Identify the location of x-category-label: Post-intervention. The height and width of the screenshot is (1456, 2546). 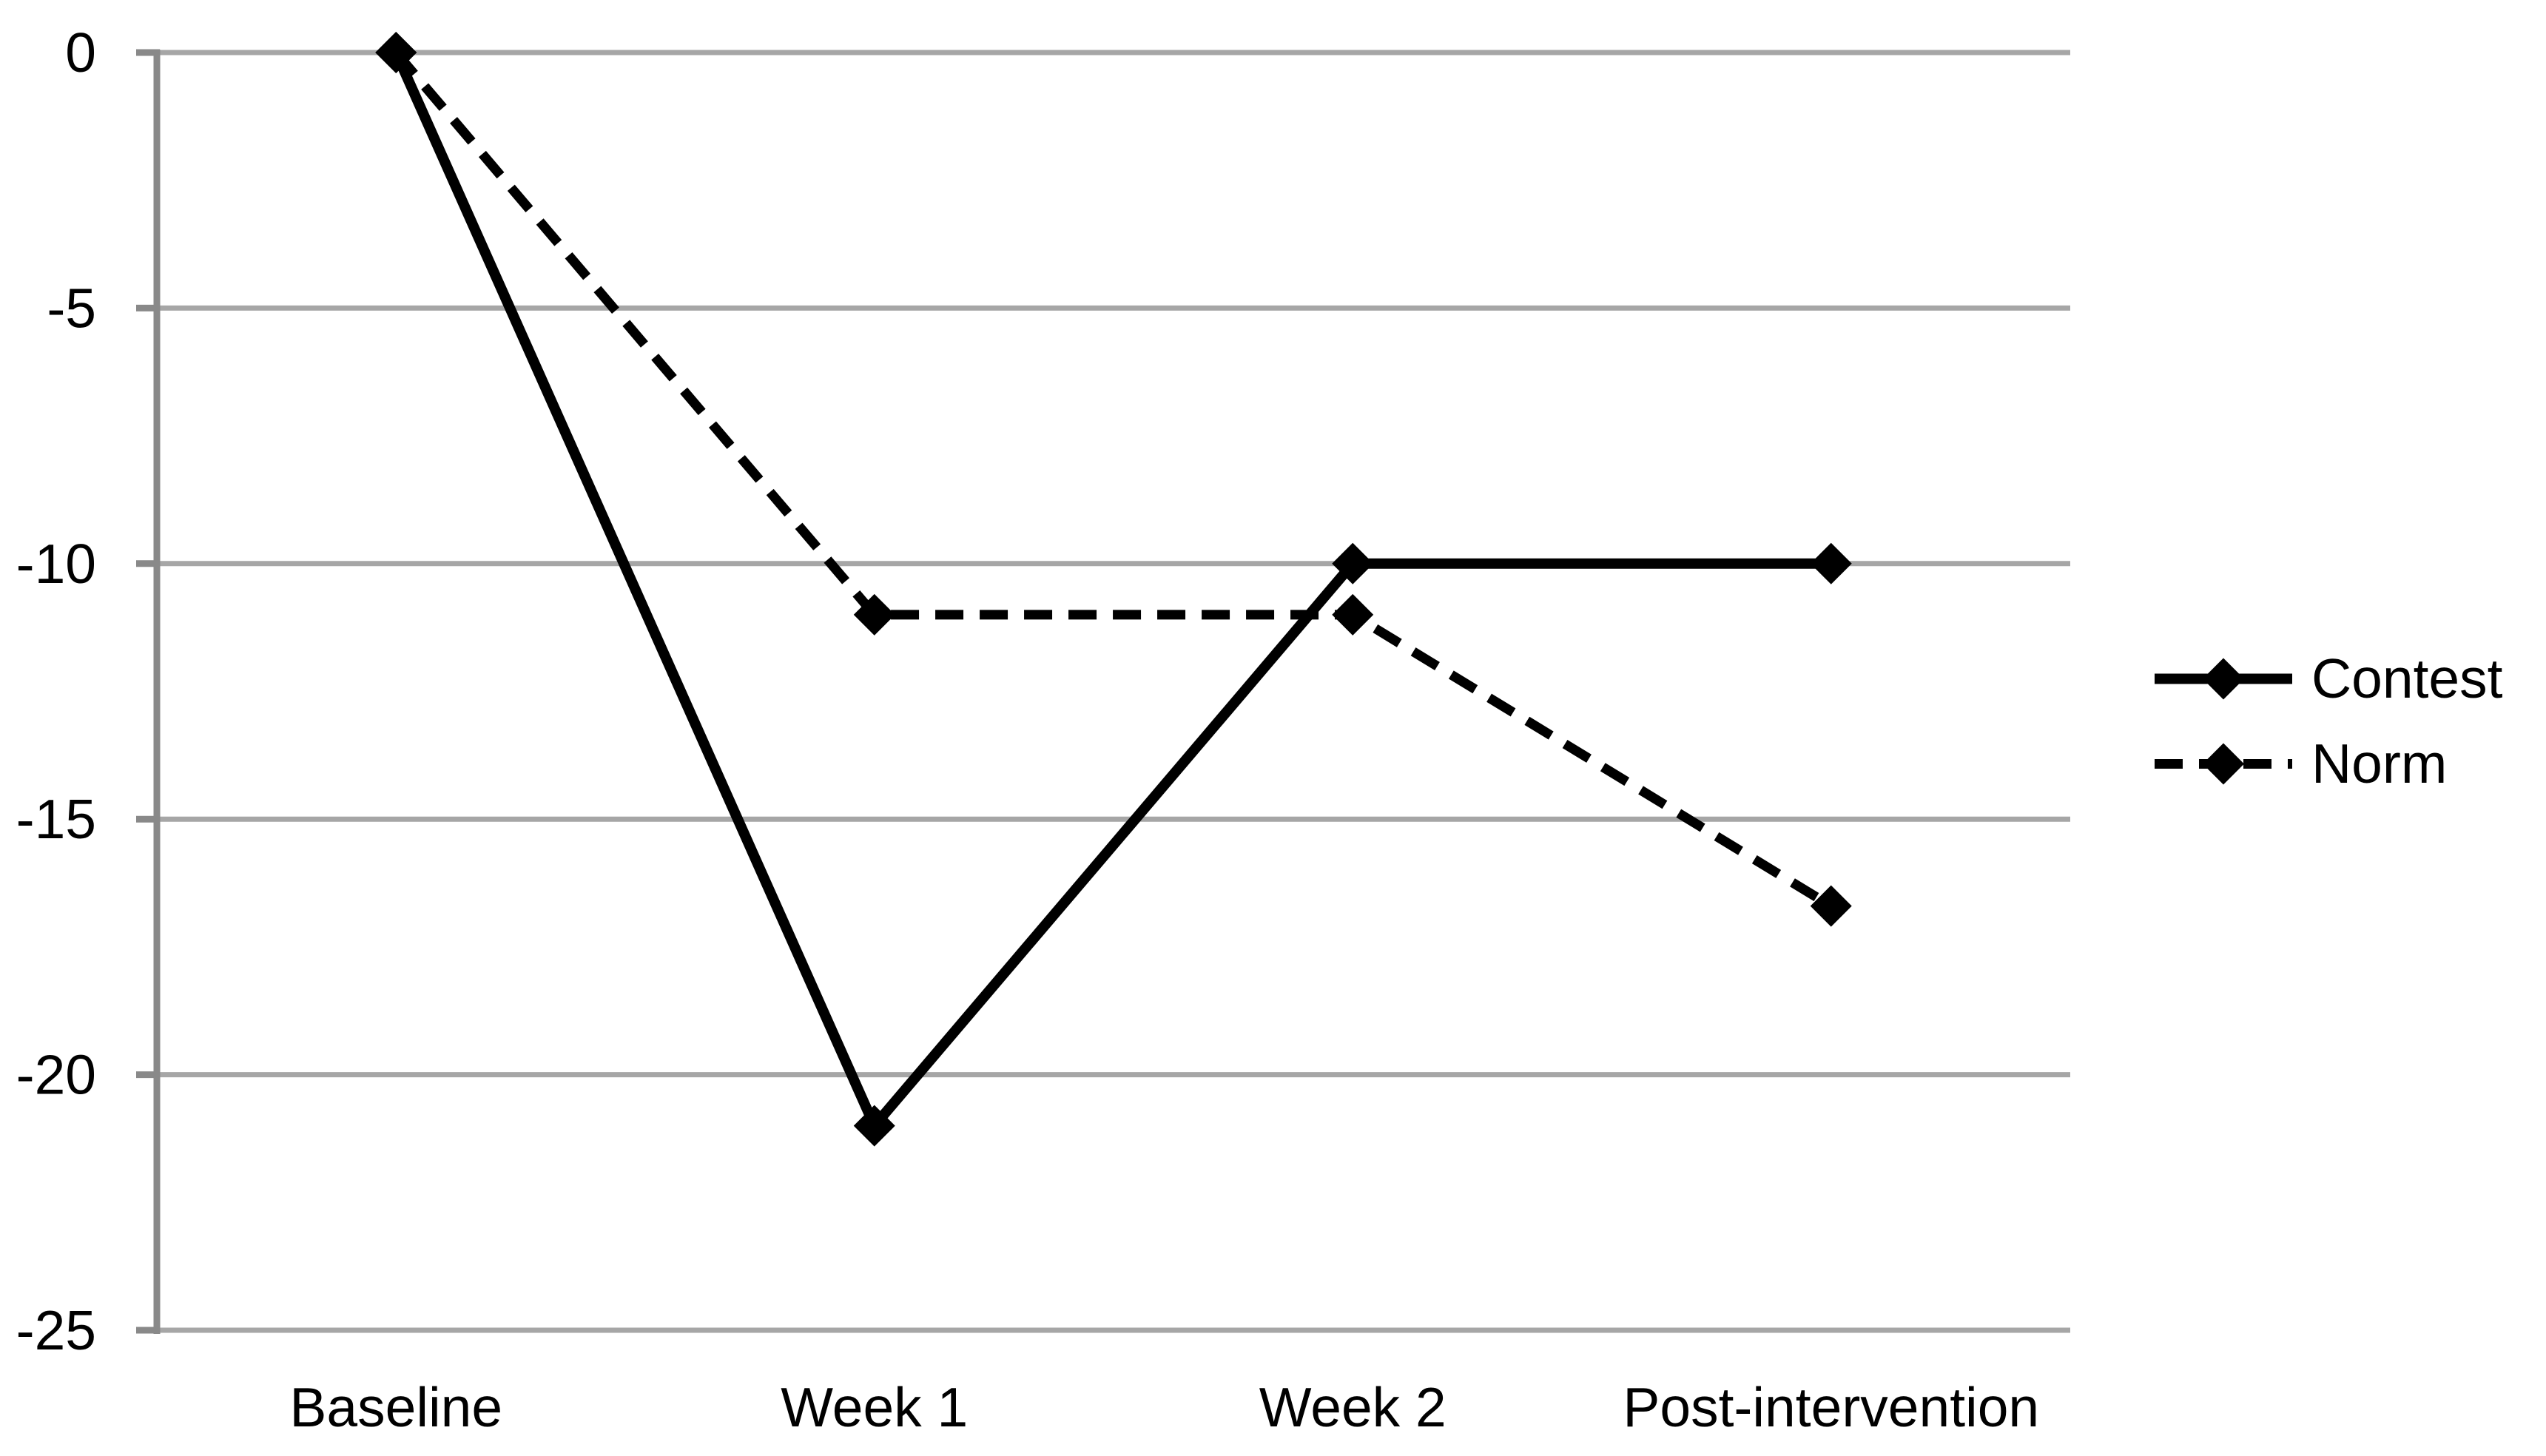
(1831, 1407).